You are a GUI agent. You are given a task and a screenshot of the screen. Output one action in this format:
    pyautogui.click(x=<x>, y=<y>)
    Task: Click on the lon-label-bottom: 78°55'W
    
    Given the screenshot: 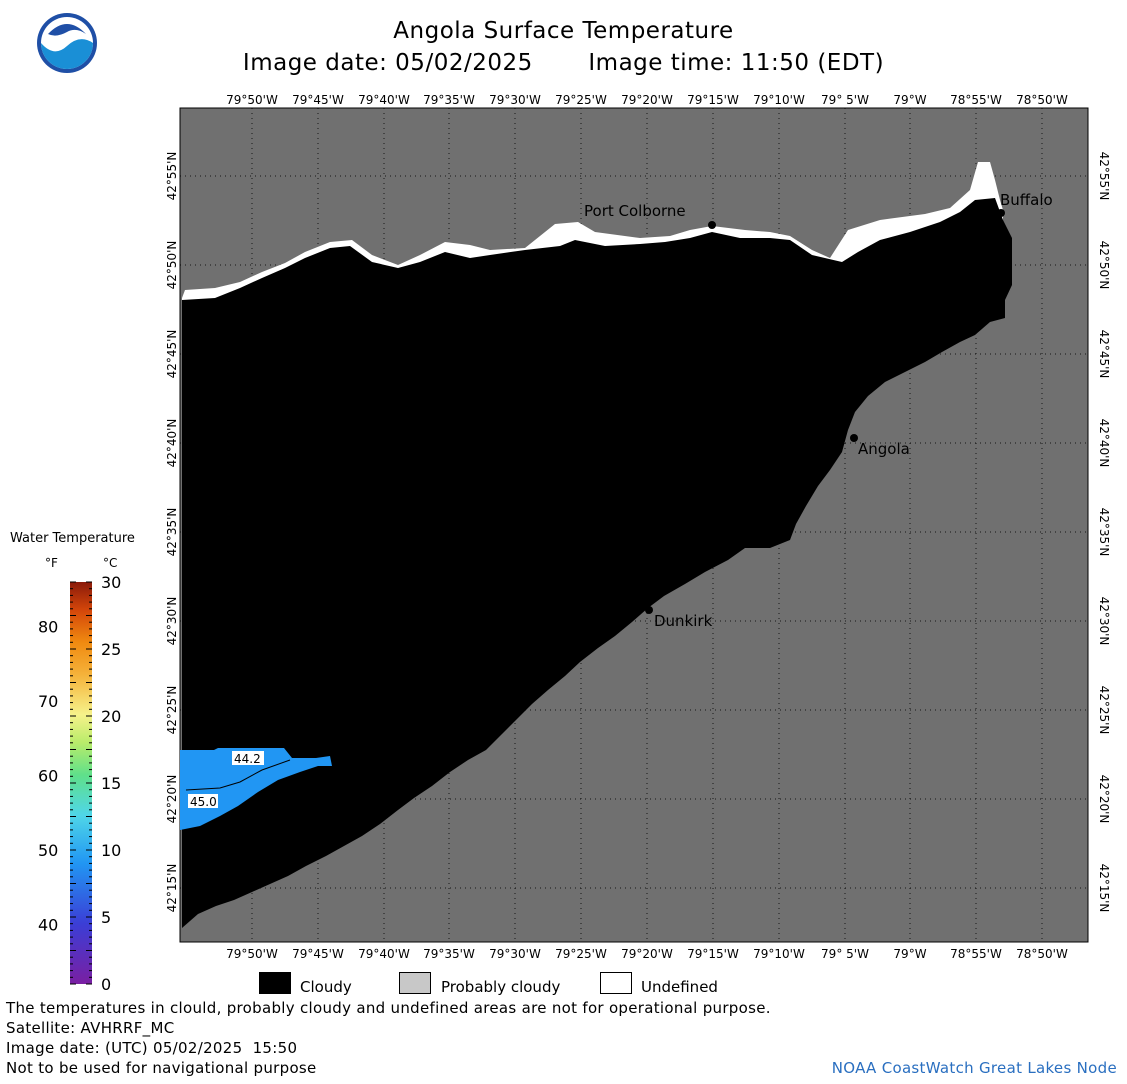 What is the action you would take?
    pyautogui.click(x=976, y=954)
    